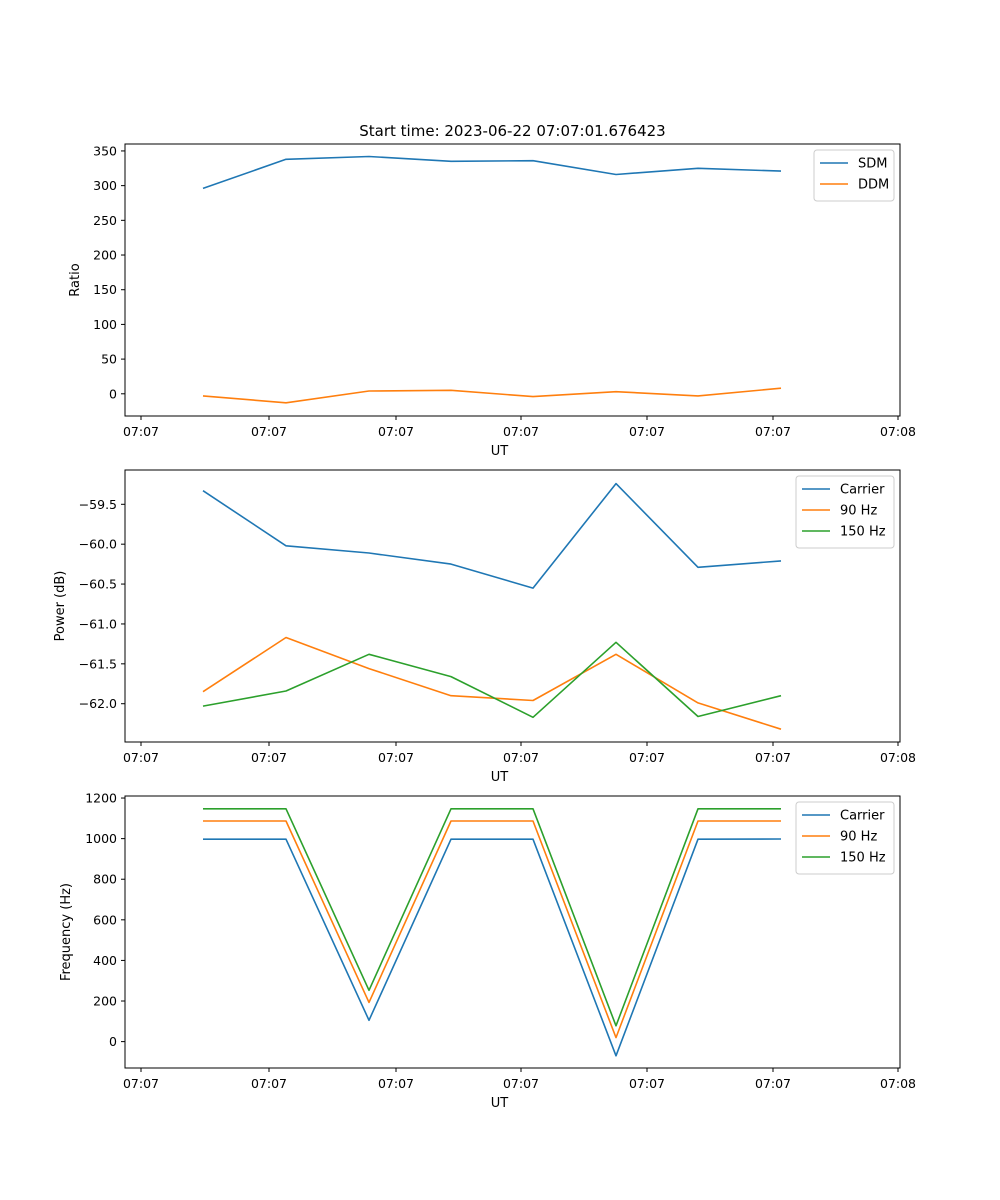 The height and width of the screenshot is (1200, 1000). I want to click on series-line-ddm, so click(492, 395).